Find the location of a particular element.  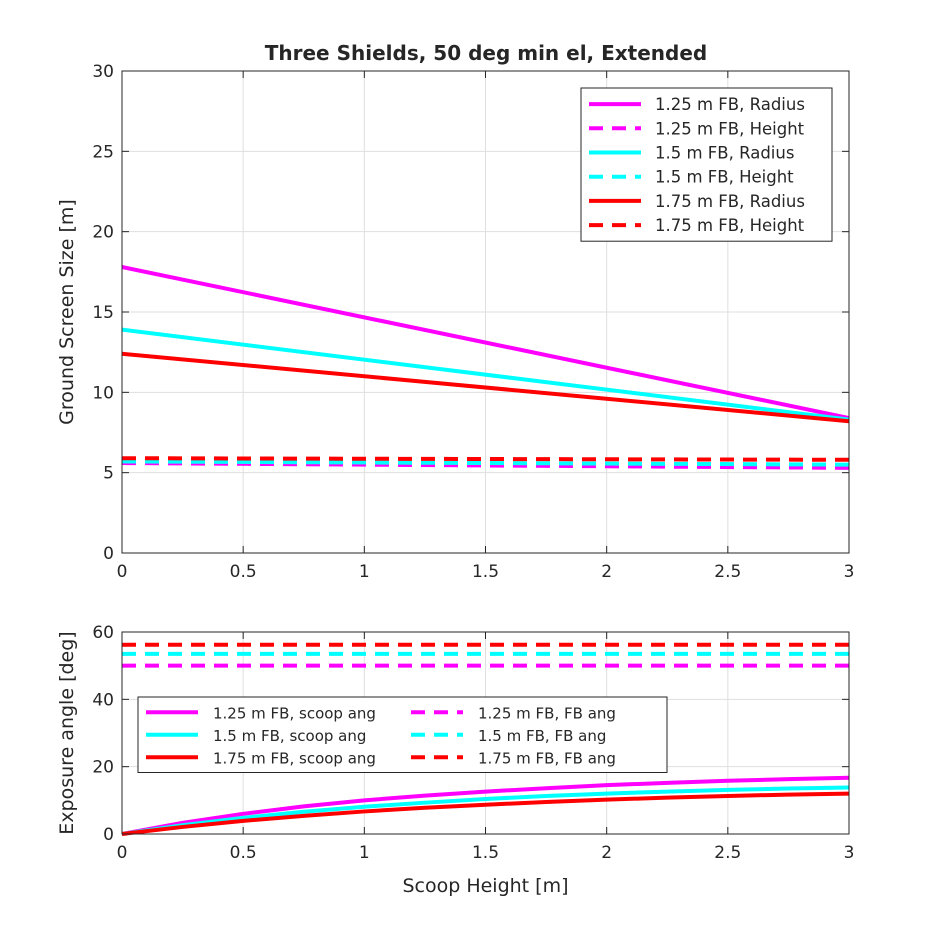

legend-label: 1.75 m FB, scoop ang is located at coordinates (294, 758).